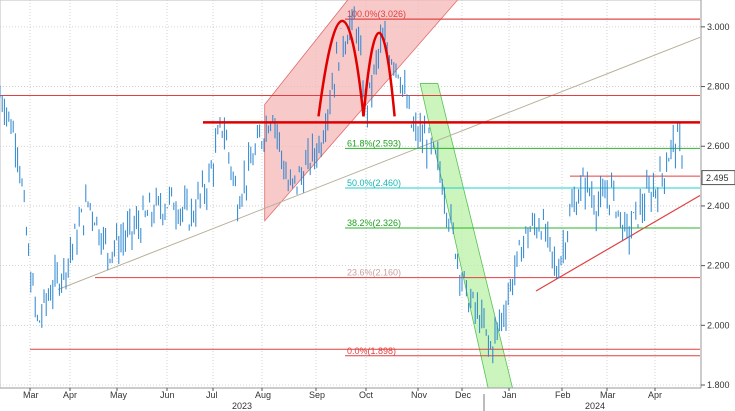  Describe the element at coordinates (718, 206) in the screenshot. I see `y-tick-label: 2.400` at that location.